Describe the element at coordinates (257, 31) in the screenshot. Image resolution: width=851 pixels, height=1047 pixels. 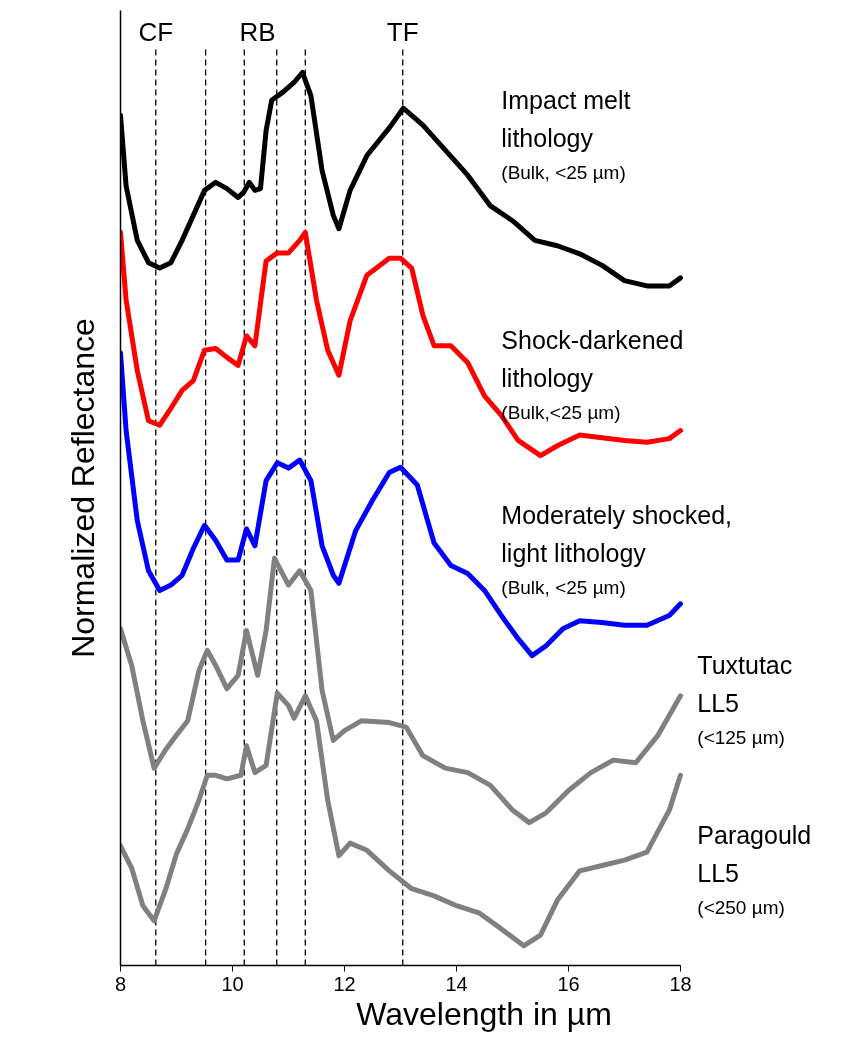
I see `text: RB` at that location.